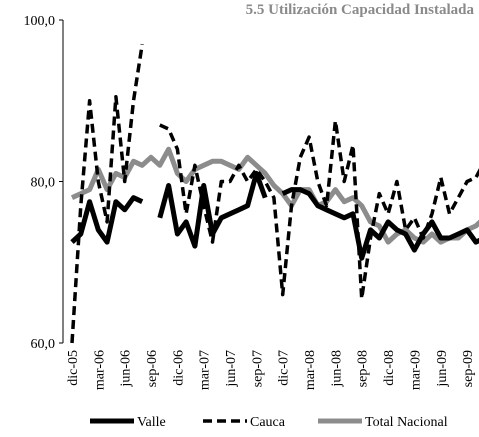 Image resolution: width=479 pixels, height=437 pixels. I want to click on x-tick-label: dic-05, so click(73, 368).